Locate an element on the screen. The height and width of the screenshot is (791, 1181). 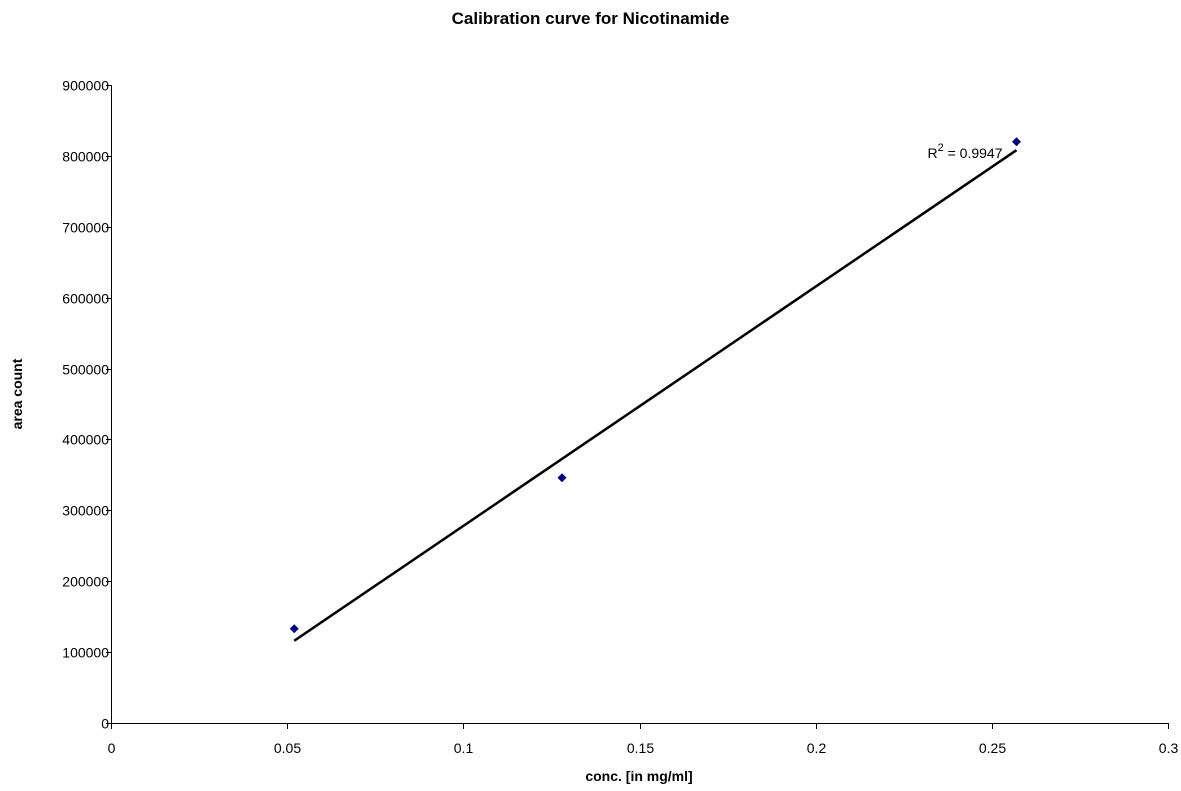
x-tick-label: 0.3 is located at coordinates (1169, 748).